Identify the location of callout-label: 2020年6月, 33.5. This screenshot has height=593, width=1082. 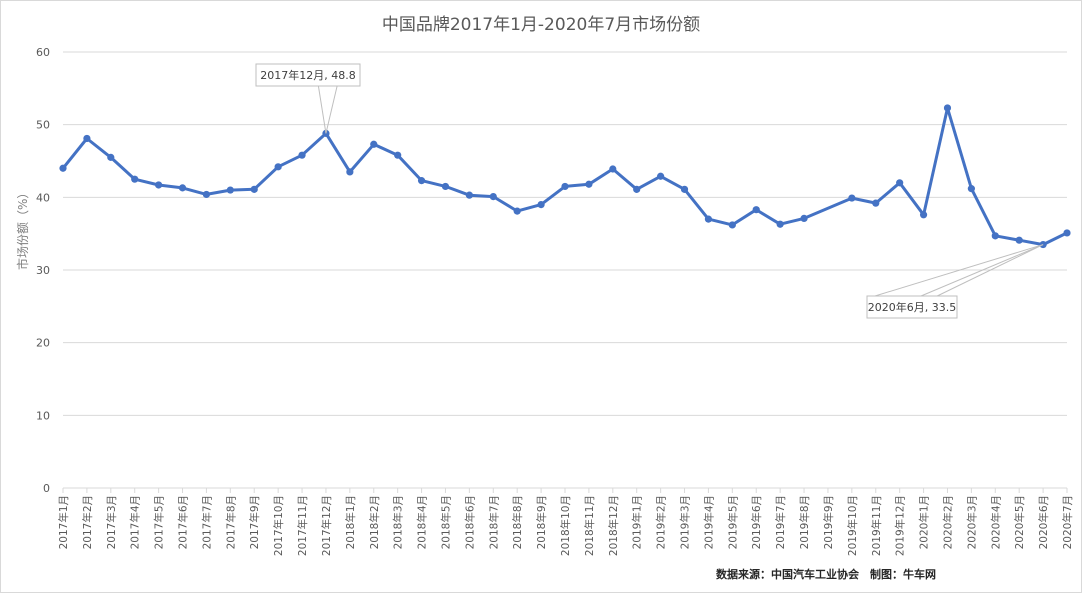
(912, 307).